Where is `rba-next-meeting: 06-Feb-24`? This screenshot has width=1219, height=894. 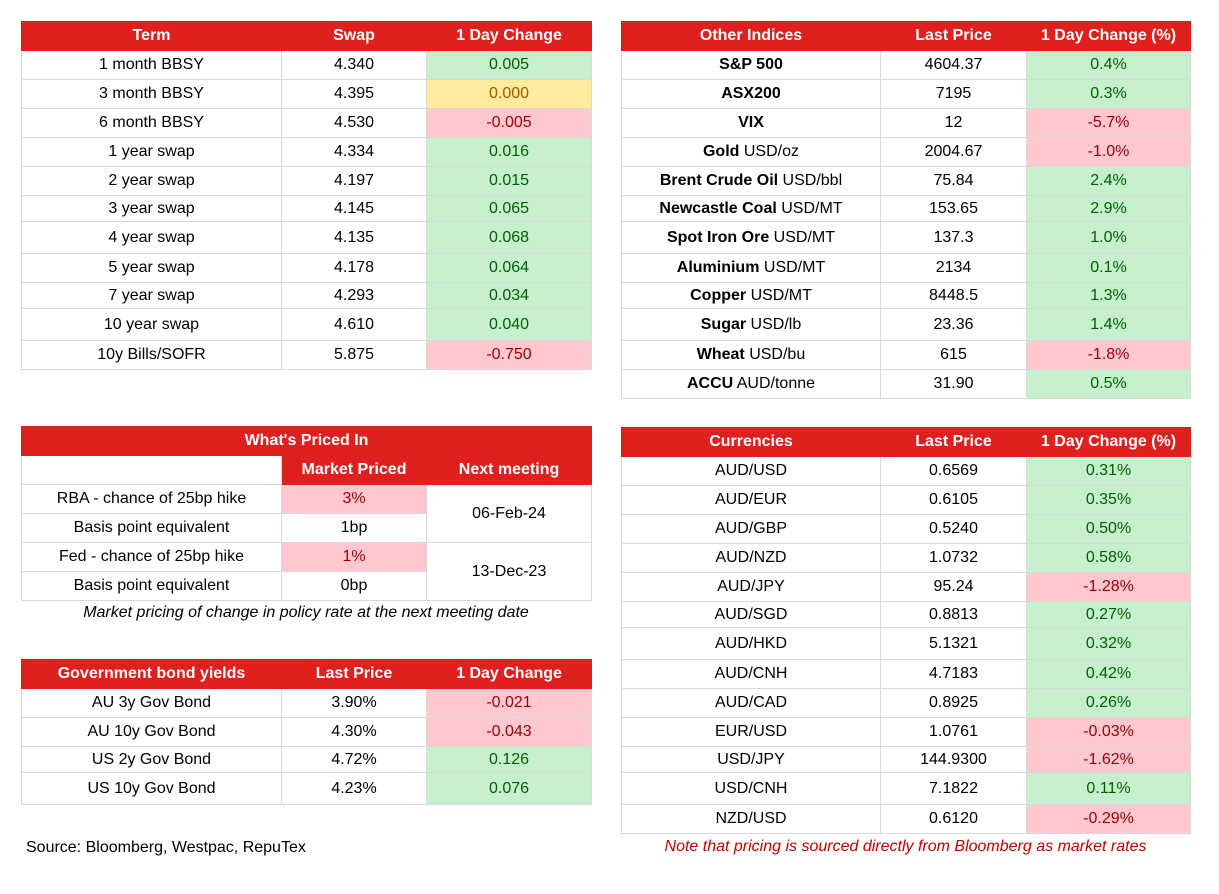
rba-next-meeting: 06-Feb-24 is located at coordinates (509, 513).